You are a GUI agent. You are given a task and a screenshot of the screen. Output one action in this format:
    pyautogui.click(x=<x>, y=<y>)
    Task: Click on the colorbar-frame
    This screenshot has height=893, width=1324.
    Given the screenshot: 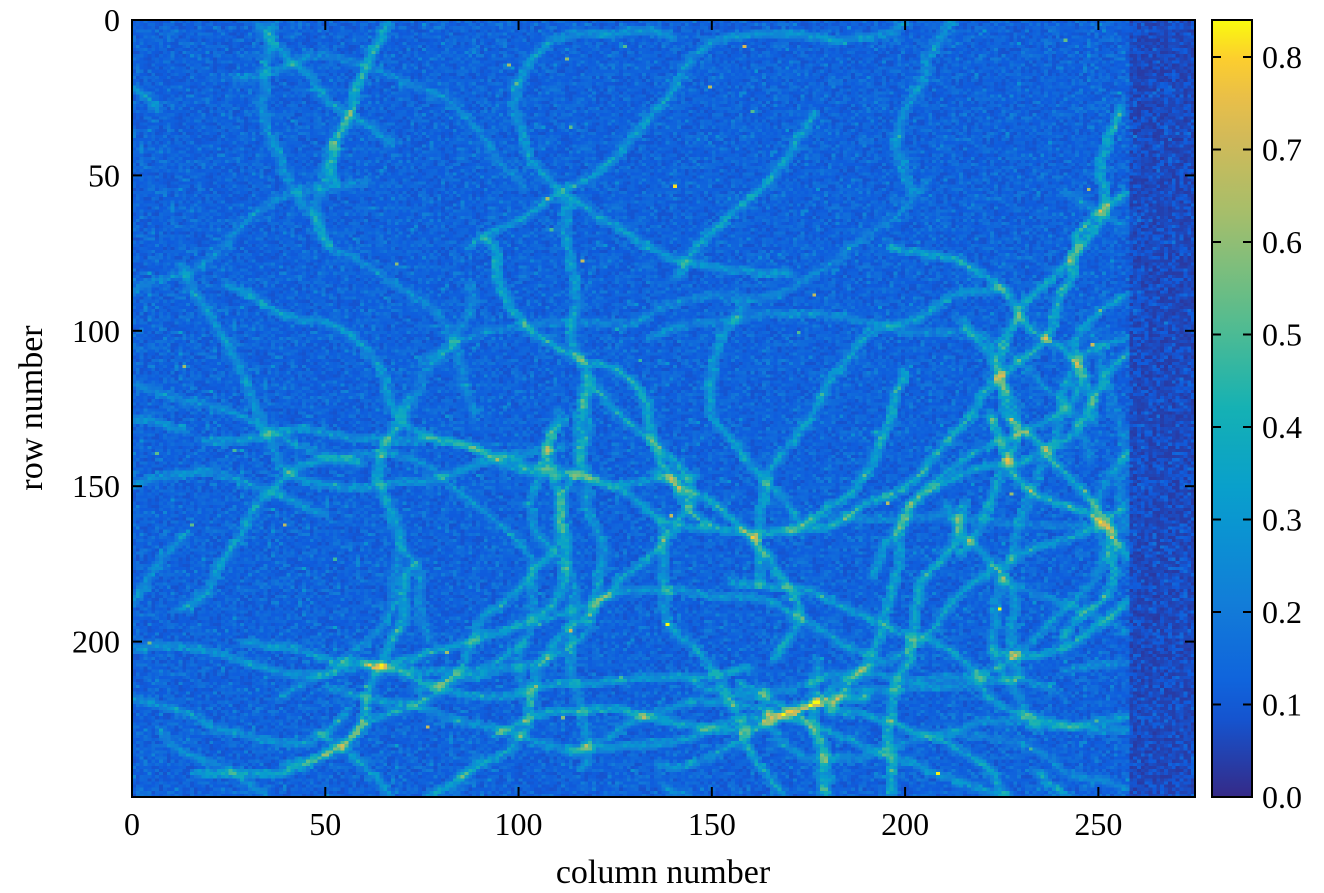 What is the action you would take?
    pyautogui.click(x=1232, y=408)
    